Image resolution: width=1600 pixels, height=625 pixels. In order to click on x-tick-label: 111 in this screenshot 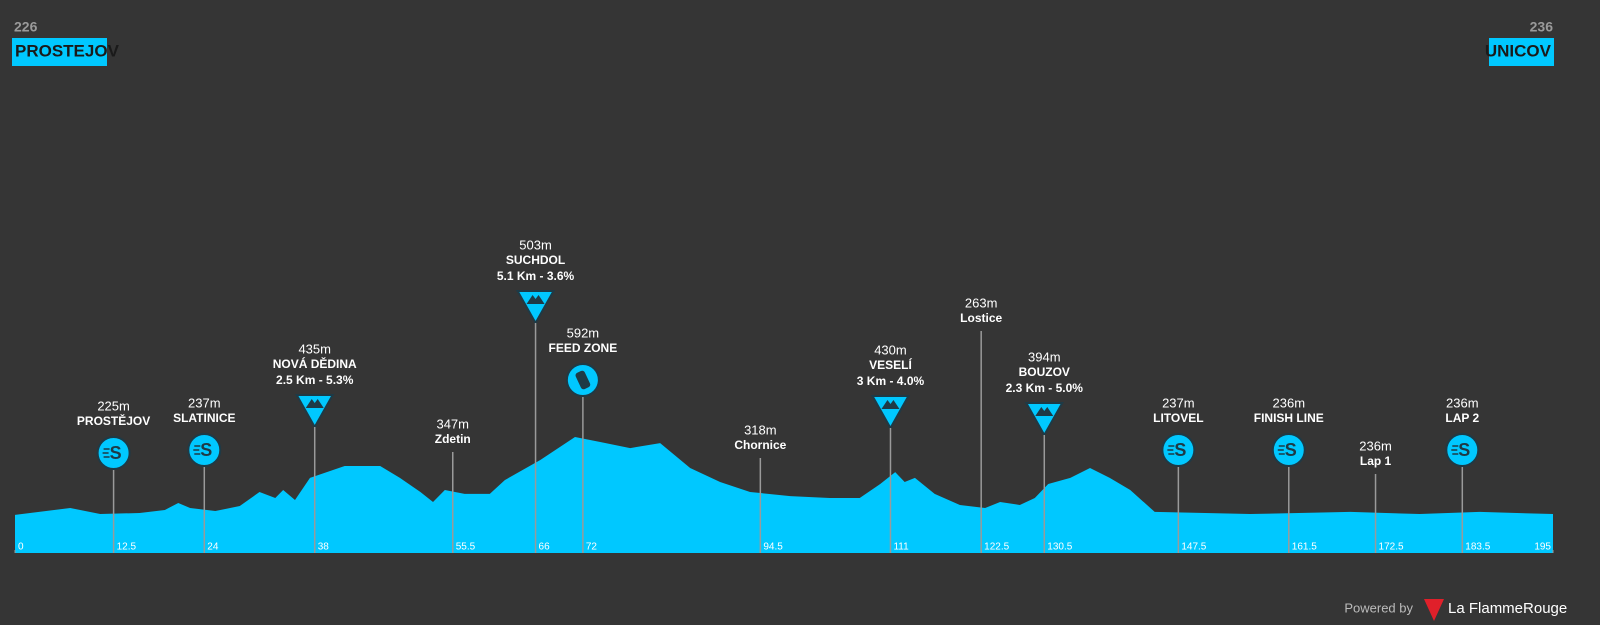, I will do `click(901, 547)`.